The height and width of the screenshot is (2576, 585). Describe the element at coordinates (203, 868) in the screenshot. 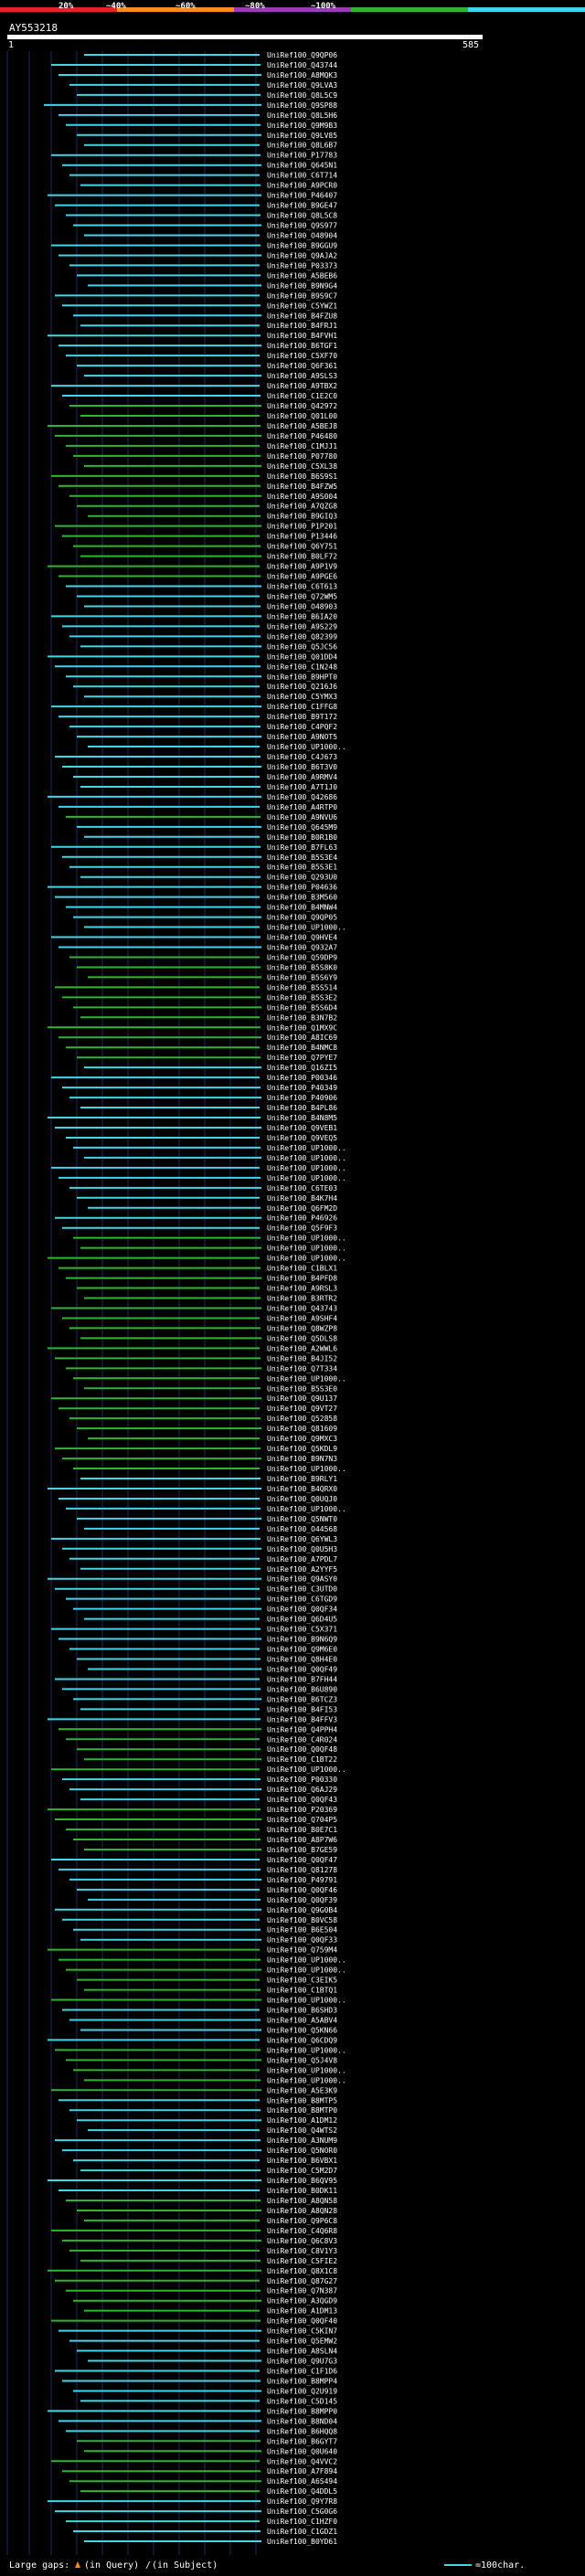

I see `hit-row: UniRef100_B5S3E1` at that location.